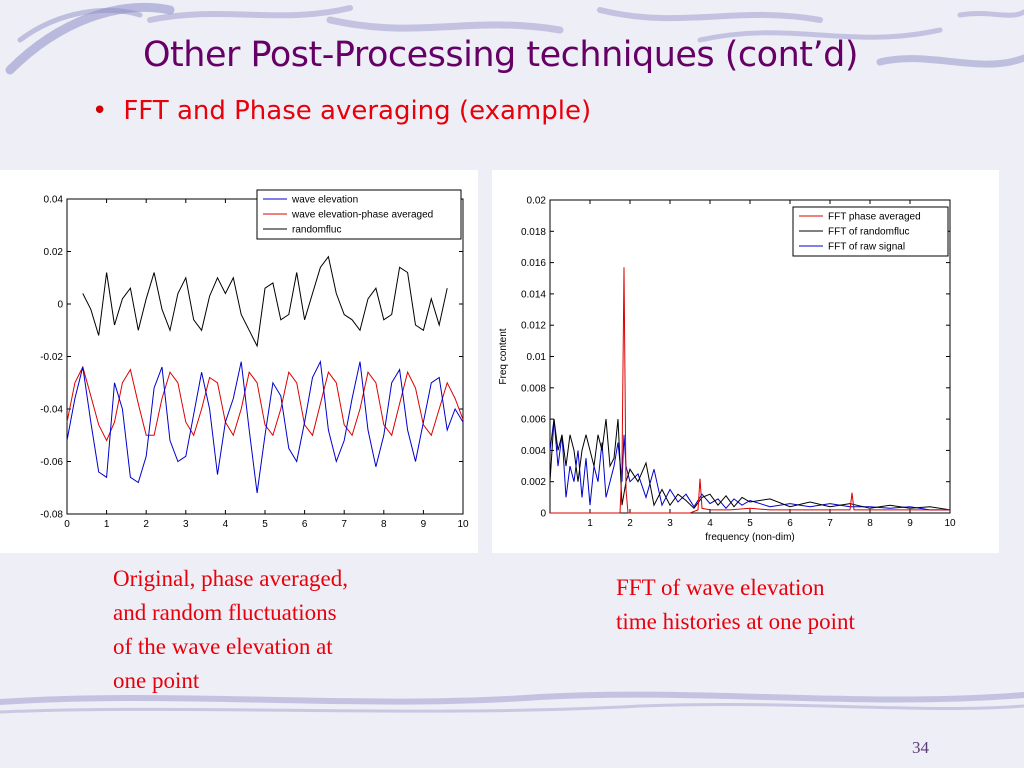 This screenshot has width=1024, height=768. Describe the element at coordinates (316, 230) in the screenshot. I see `legend-label: randomfluc` at that location.